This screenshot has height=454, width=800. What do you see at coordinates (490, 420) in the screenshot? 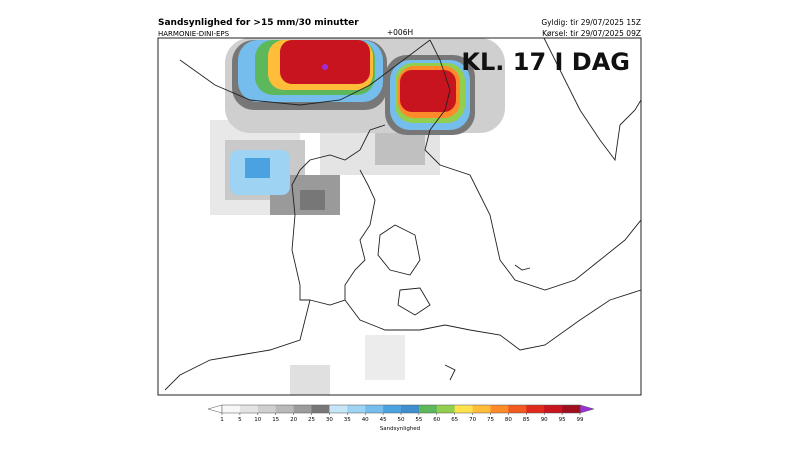
I see `colorbar-tick-label: 75` at bounding box center [490, 420].